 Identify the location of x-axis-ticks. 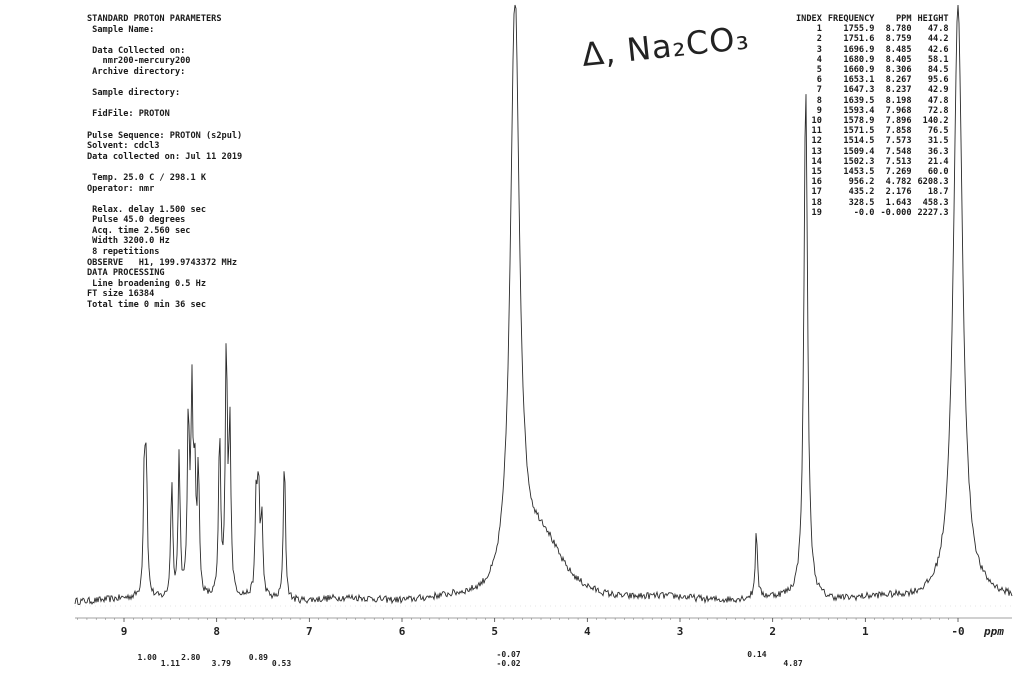
(518, 620).